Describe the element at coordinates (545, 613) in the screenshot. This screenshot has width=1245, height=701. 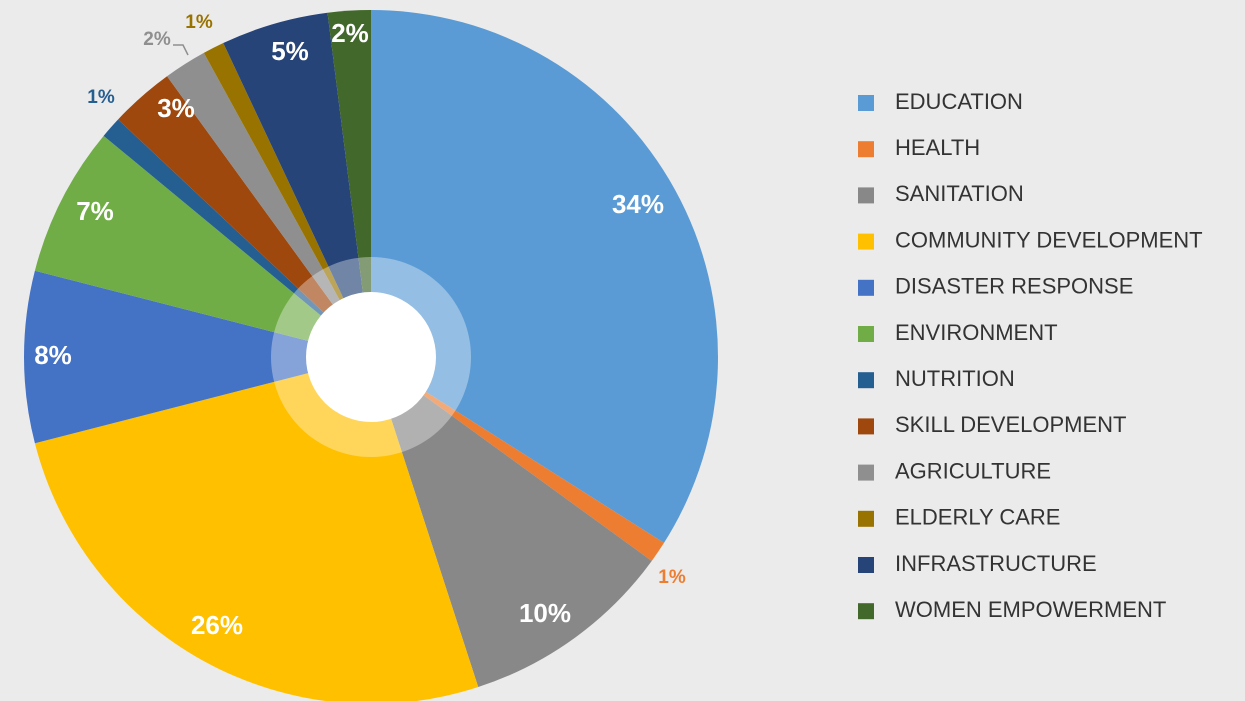
I see `data-label: 10%` at that location.